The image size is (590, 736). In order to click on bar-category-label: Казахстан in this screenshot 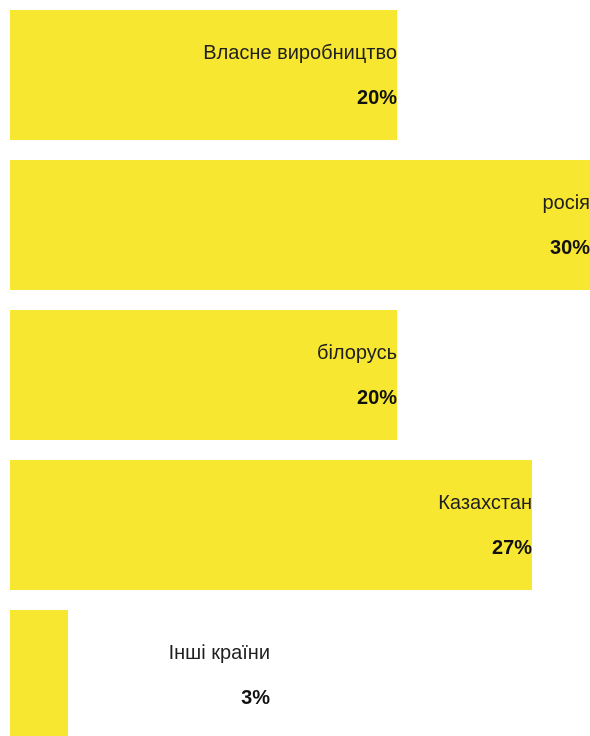, I will do `click(485, 503)`.